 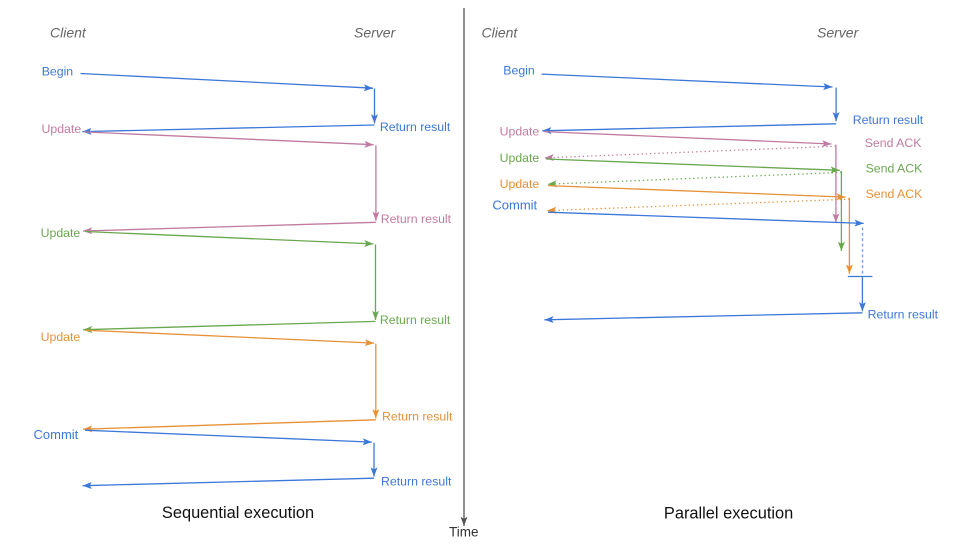 What do you see at coordinates (464, 532) in the screenshot?
I see `svg-text: Time` at bounding box center [464, 532].